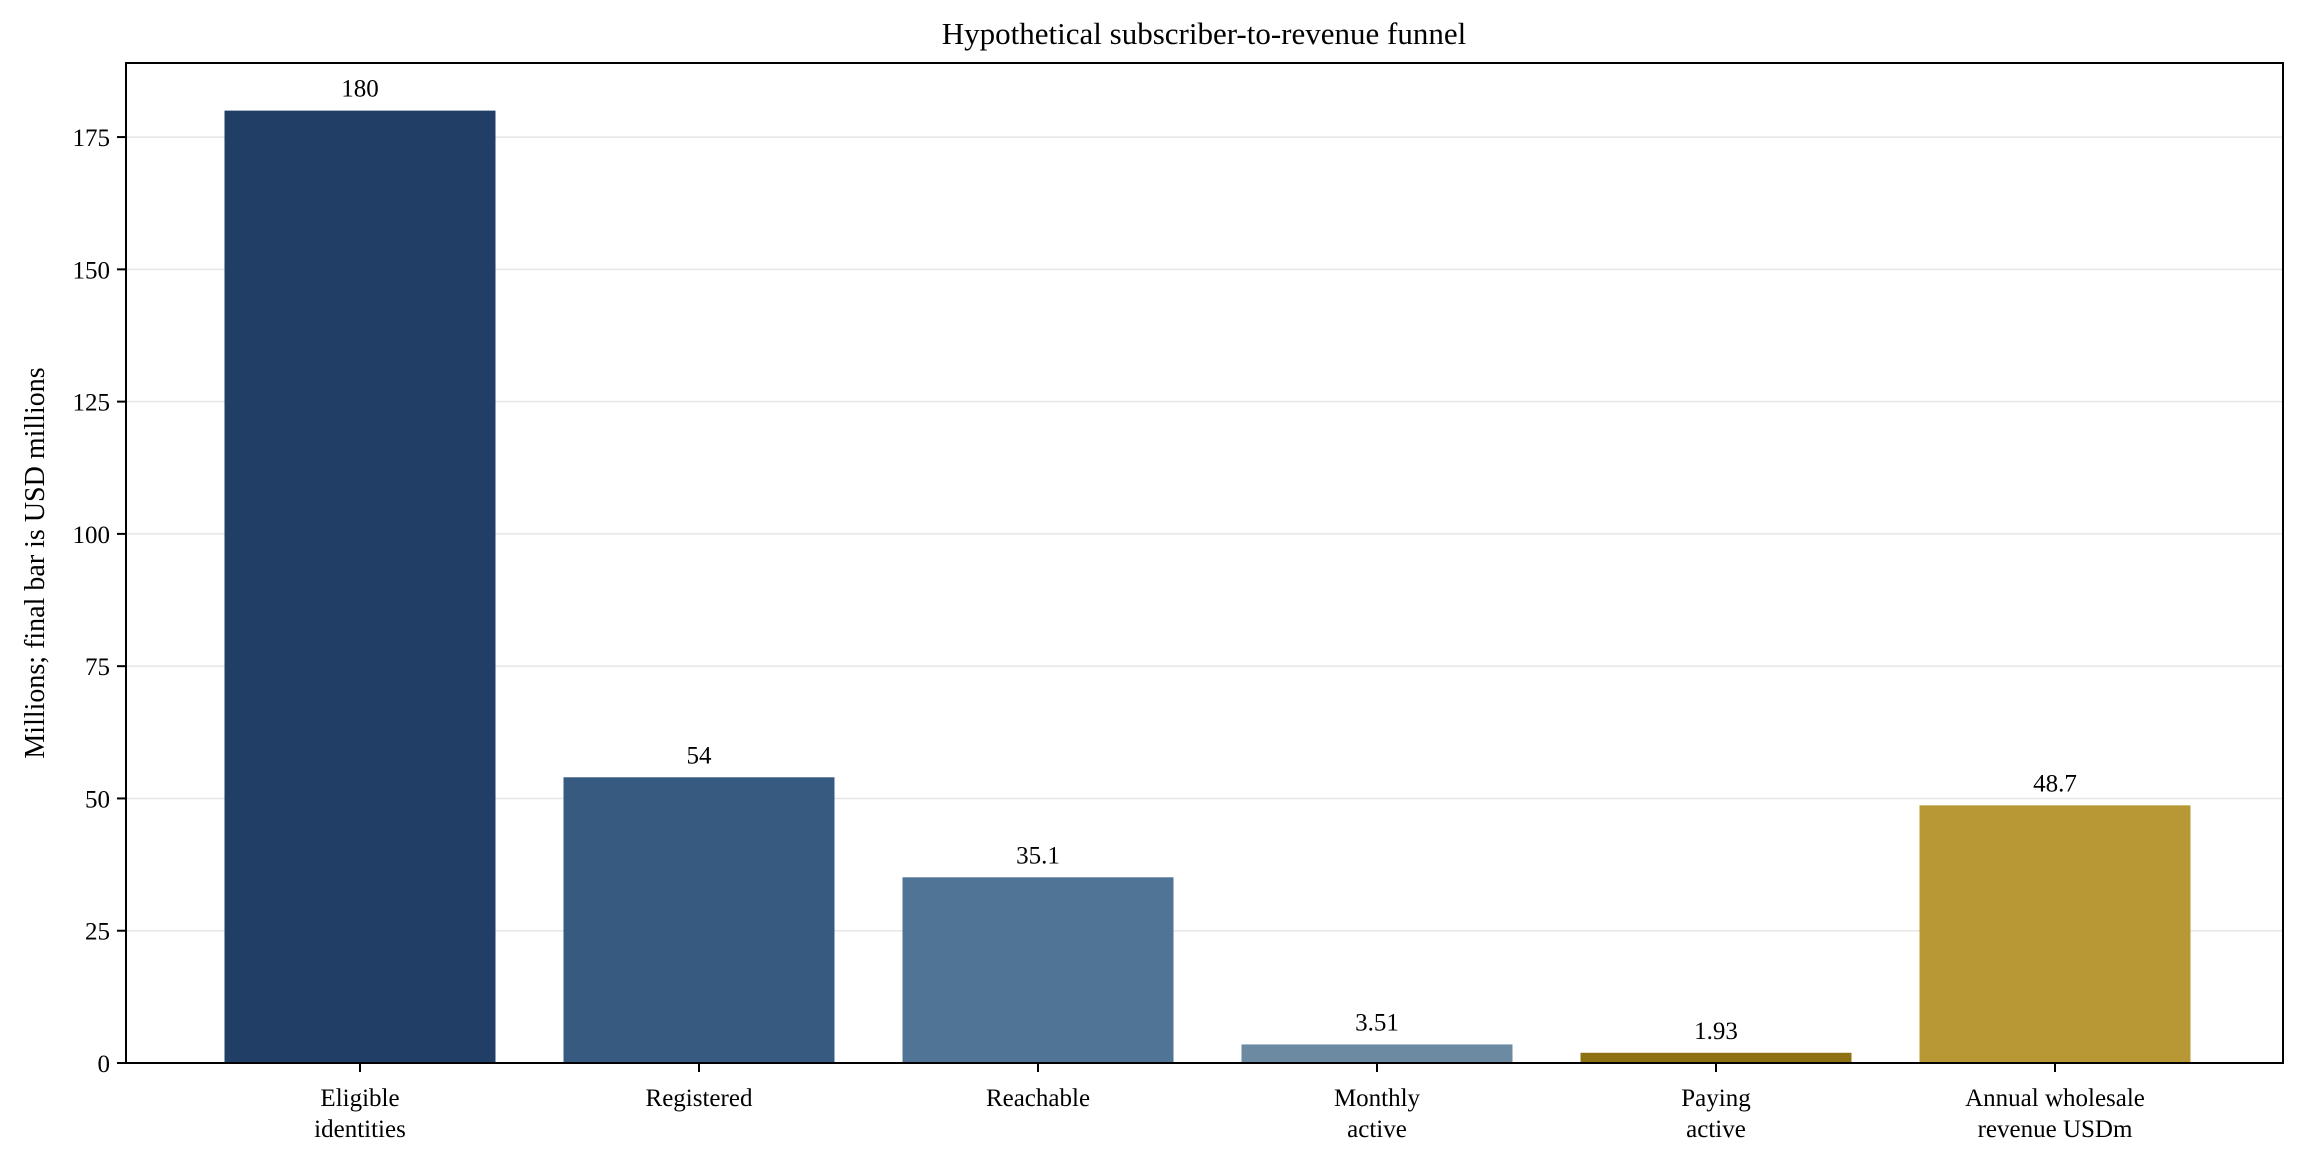 This screenshot has width=2305, height=1165. I want to click on x-tick-label-2: Reachable, so click(1038, 1098).